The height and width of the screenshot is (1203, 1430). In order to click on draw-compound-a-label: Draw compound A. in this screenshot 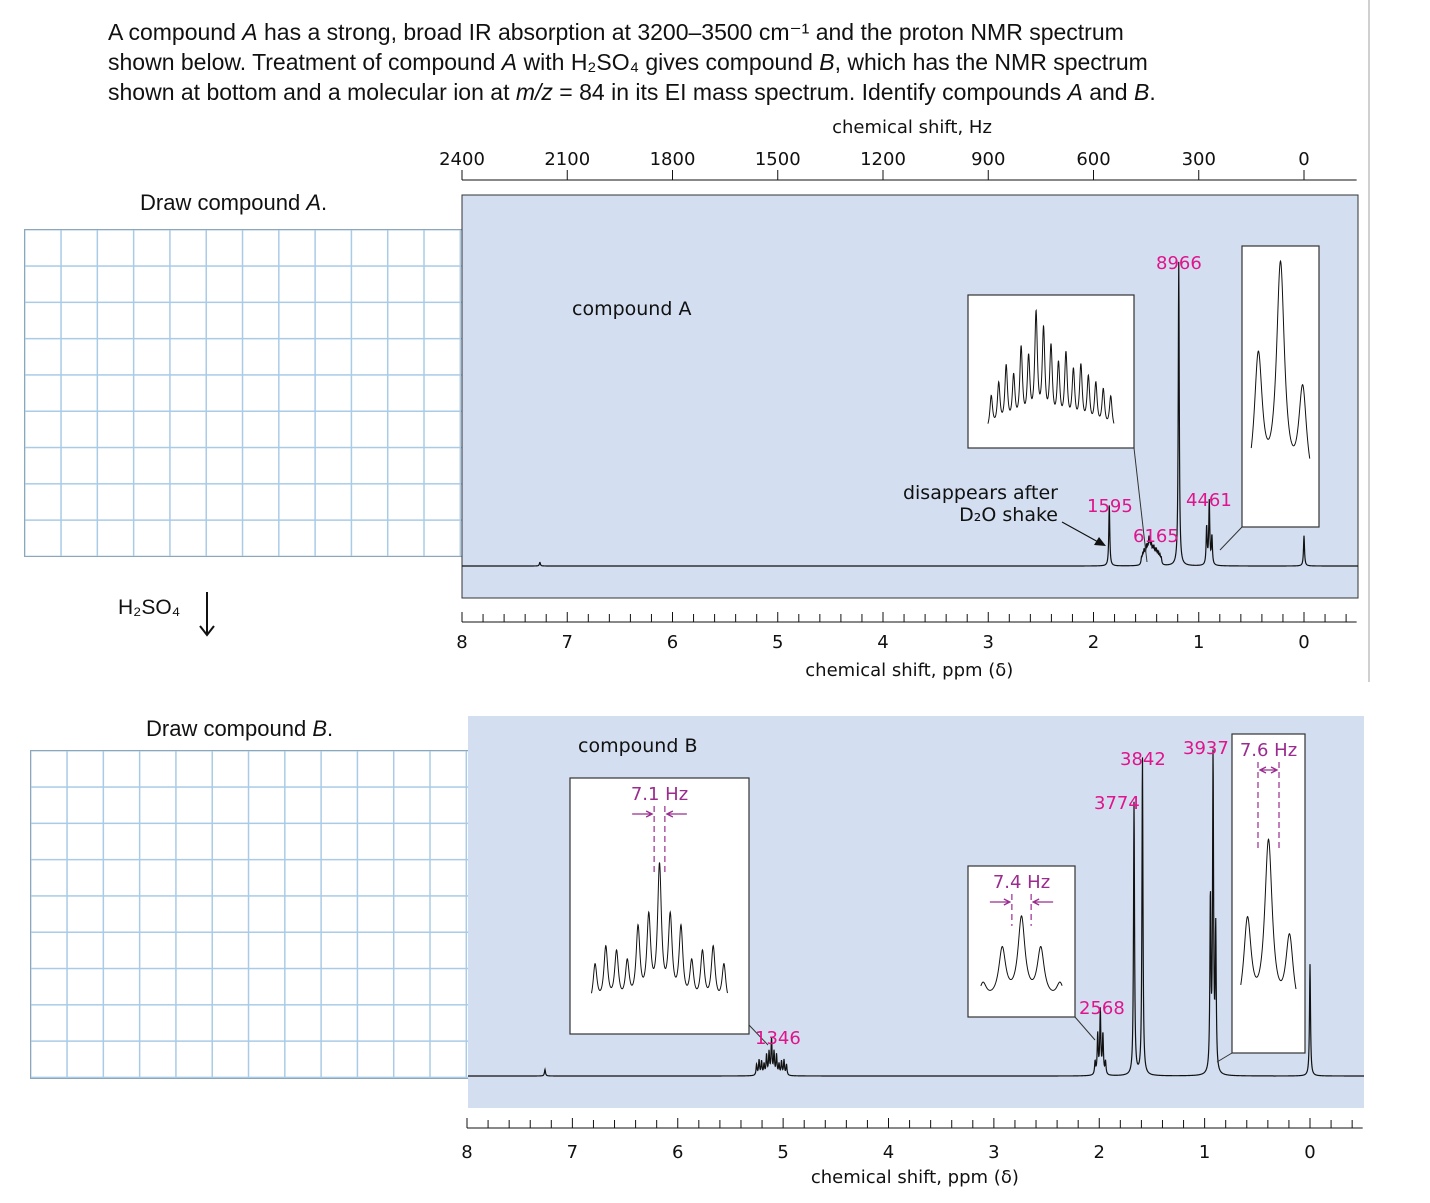, I will do `click(233, 203)`.